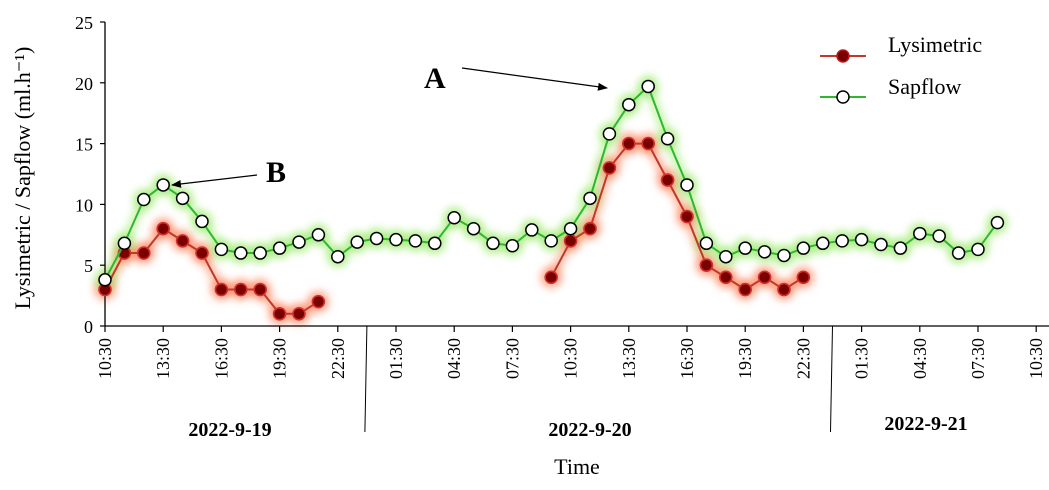 The image size is (1049, 490). What do you see at coordinates (843, 97) in the screenshot?
I see `legend-marker-sapflow` at bounding box center [843, 97].